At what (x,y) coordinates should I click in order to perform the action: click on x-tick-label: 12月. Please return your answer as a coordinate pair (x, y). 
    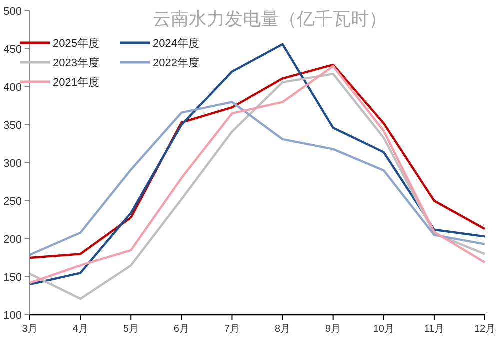
    Looking at the image, I should click on (485, 329).